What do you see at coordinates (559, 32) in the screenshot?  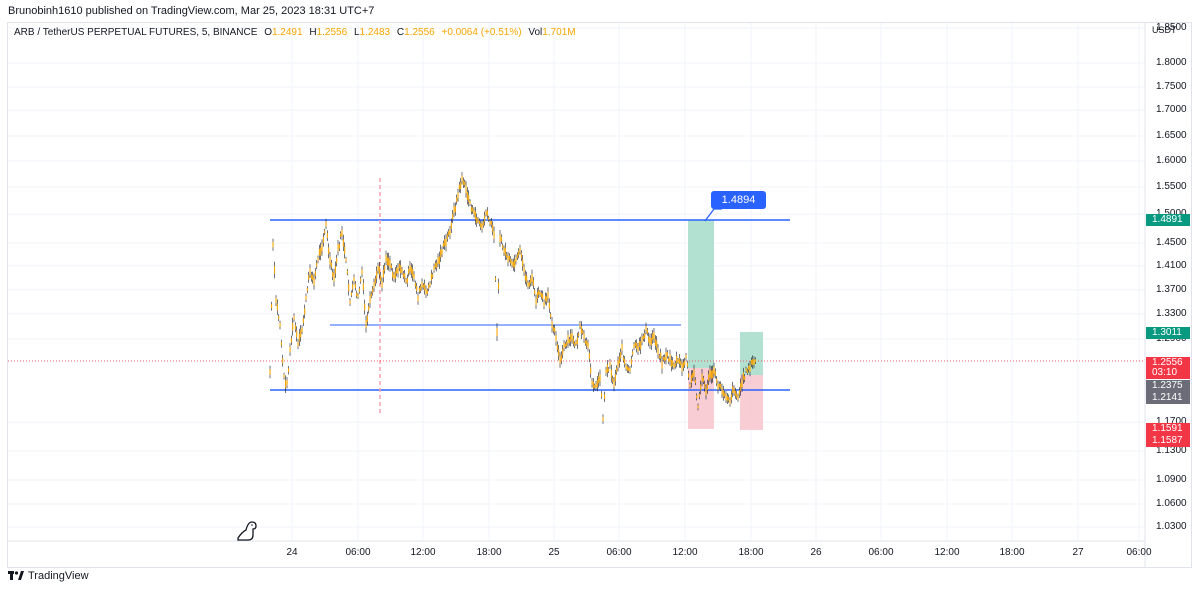 I see `volume-value: 1.701M` at bounding box center [559, 32].